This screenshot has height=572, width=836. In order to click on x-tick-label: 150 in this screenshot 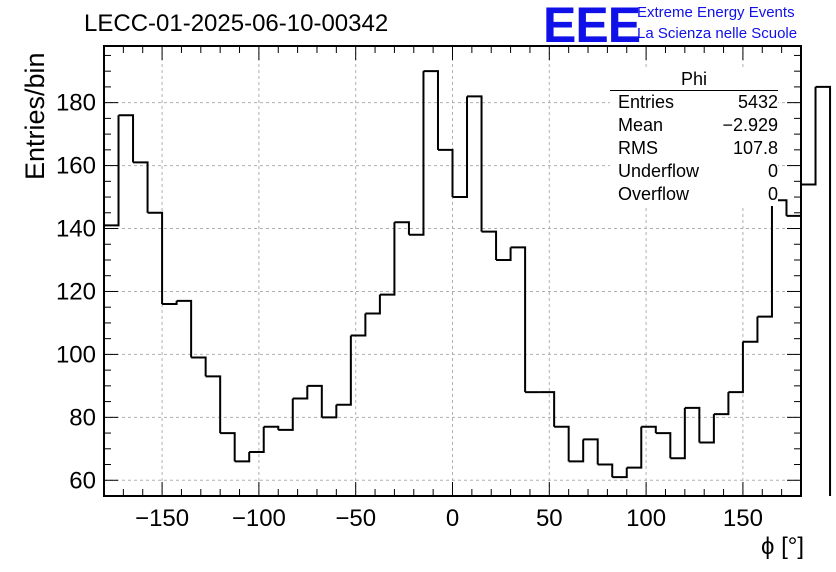, I will do `click(743, 518)`.